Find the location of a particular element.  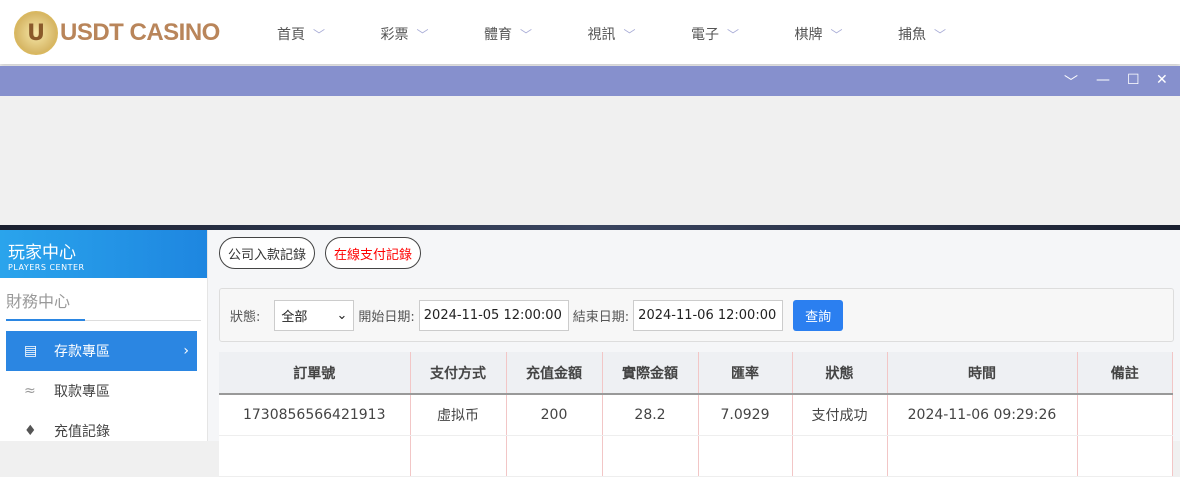

nav-item-slots: 電子 ﹀ is located at coordinates (743, 34).